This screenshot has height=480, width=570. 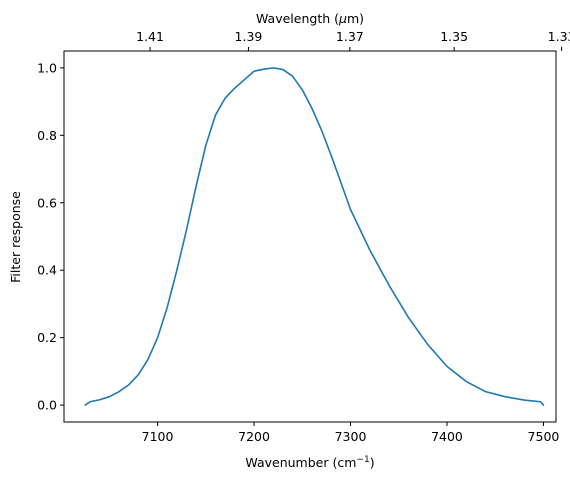 I want to click on top-tick-label: 1.35, so click(x=454, y=36).